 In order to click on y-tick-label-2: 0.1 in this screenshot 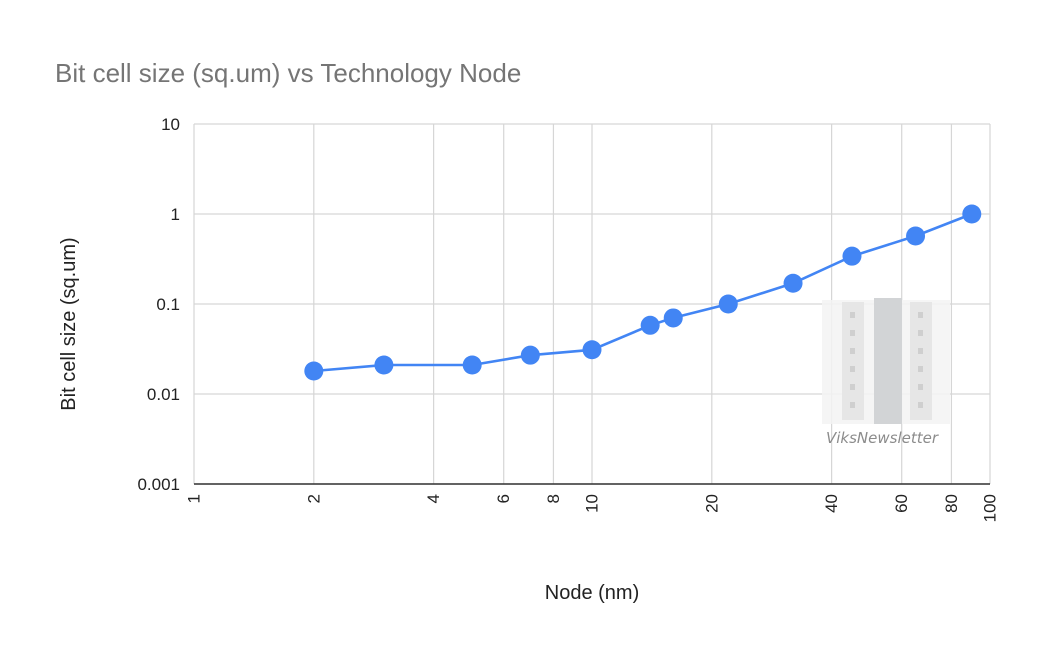, I will do `click(168, 304)`.